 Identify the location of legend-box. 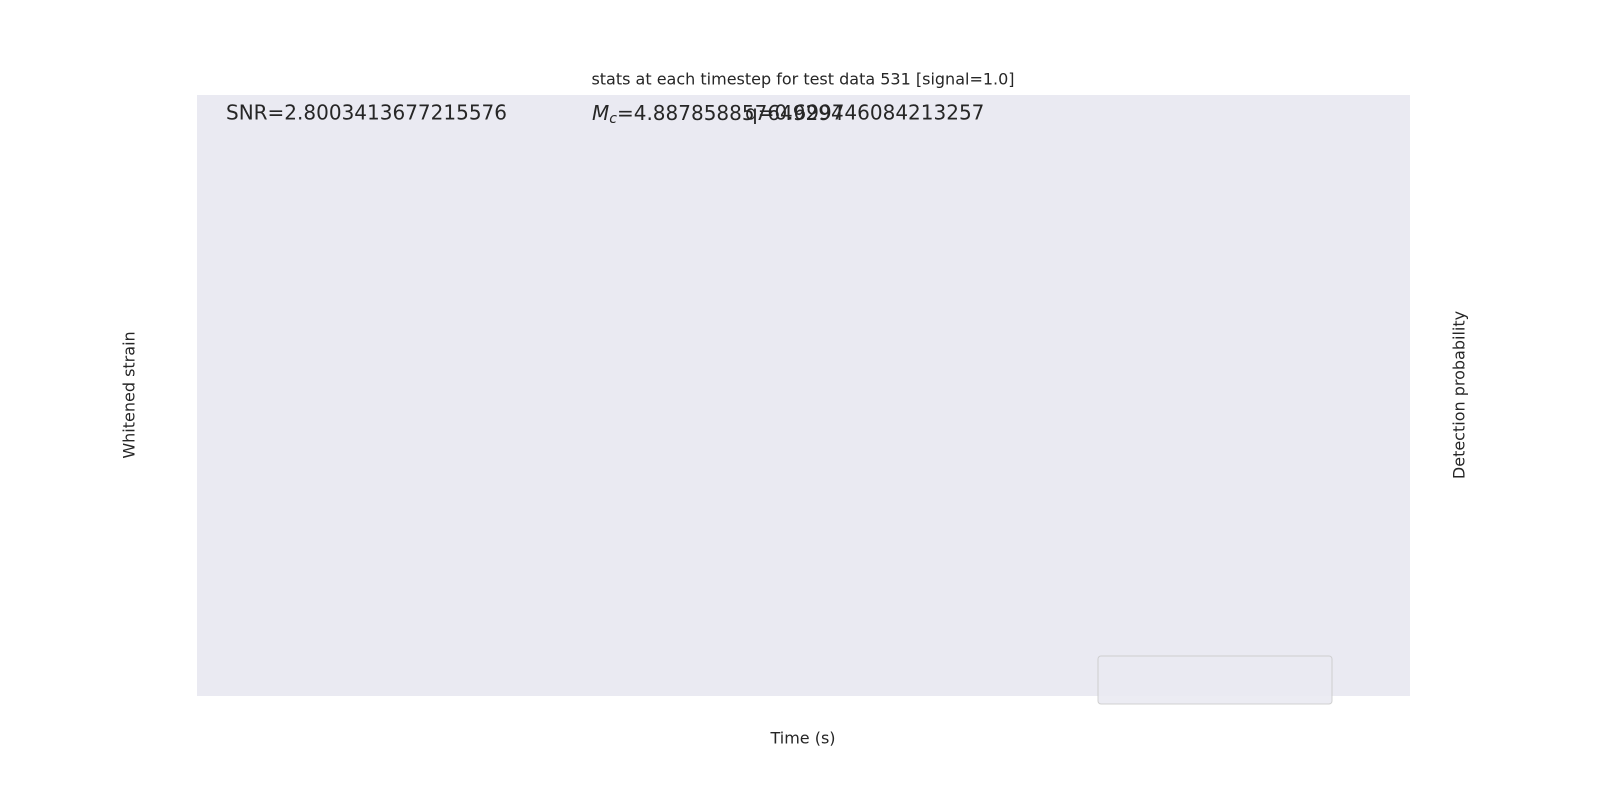
(1215, 680).